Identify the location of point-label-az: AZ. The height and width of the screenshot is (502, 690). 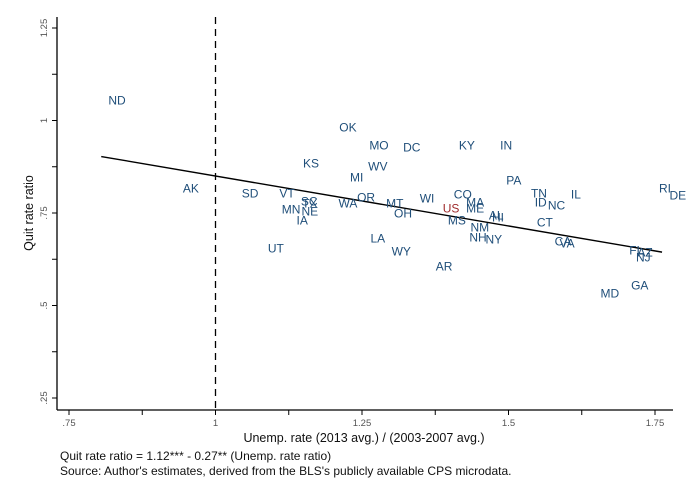
(644, 252).